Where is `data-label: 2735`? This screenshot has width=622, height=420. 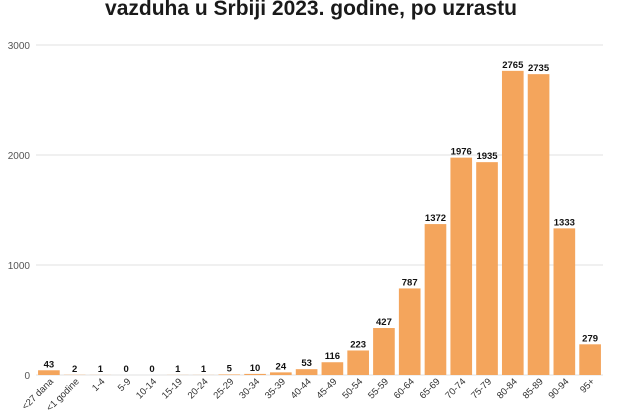 data-label: 2735 is located at coordinates (539, 68).